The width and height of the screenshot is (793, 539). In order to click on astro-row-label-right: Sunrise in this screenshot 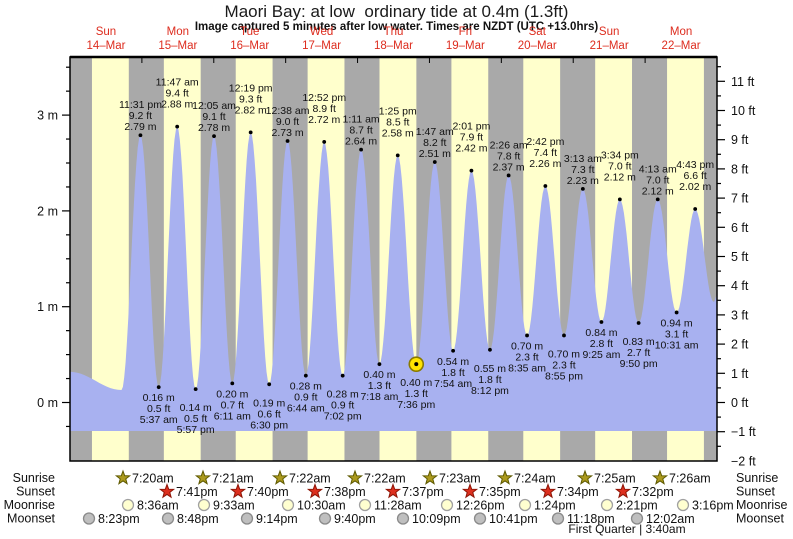, I will do `click(757, 478)`.